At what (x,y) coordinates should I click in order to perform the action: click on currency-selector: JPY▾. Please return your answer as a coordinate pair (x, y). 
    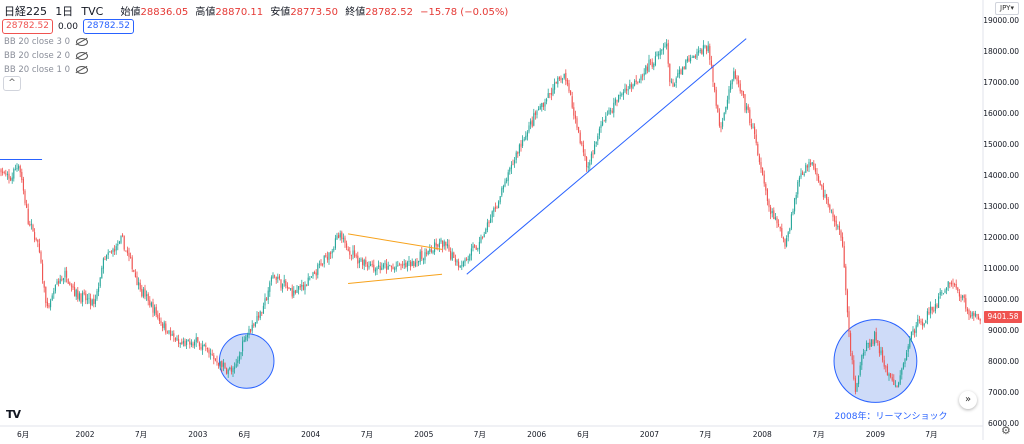
    Looking at the image, I should click on (1007, 8).